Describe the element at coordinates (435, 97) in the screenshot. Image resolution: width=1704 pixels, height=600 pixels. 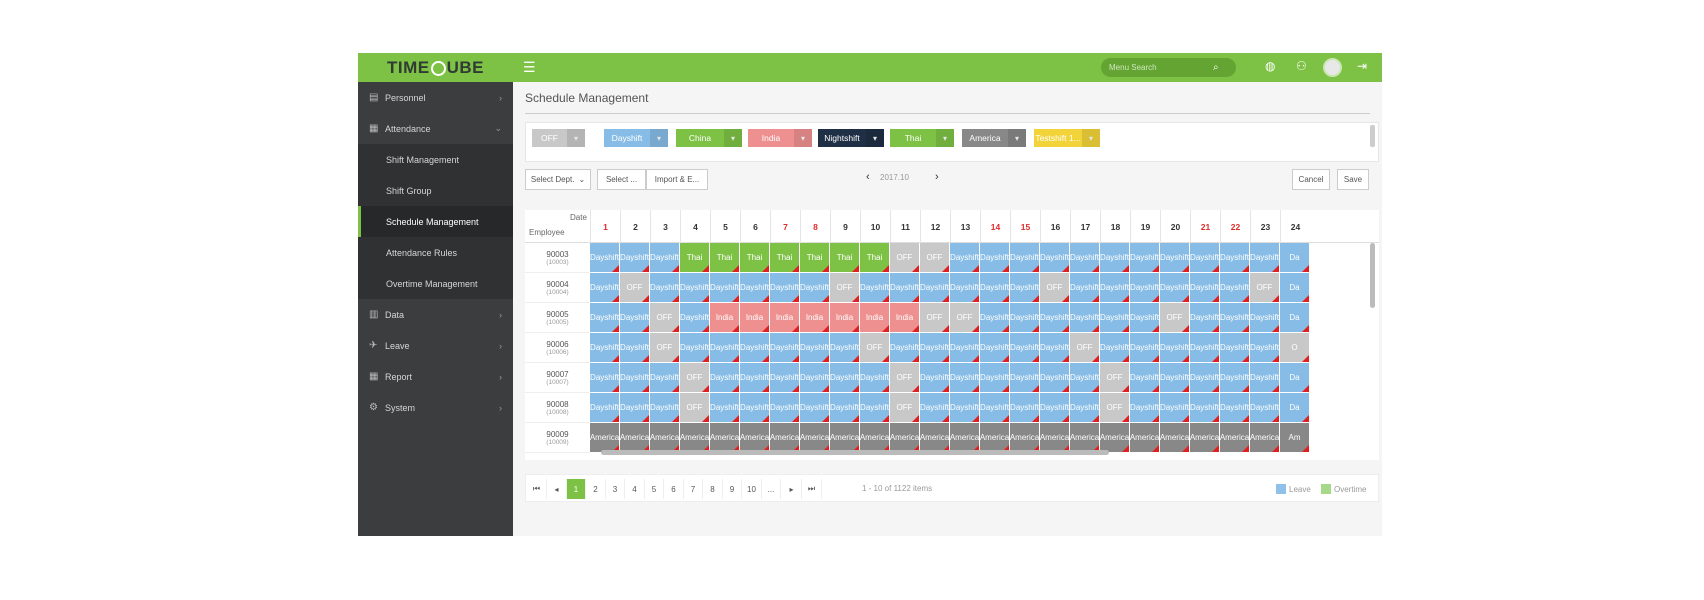
I see `sidebar-item-personnel: ▤ Personnel ›` at that location.